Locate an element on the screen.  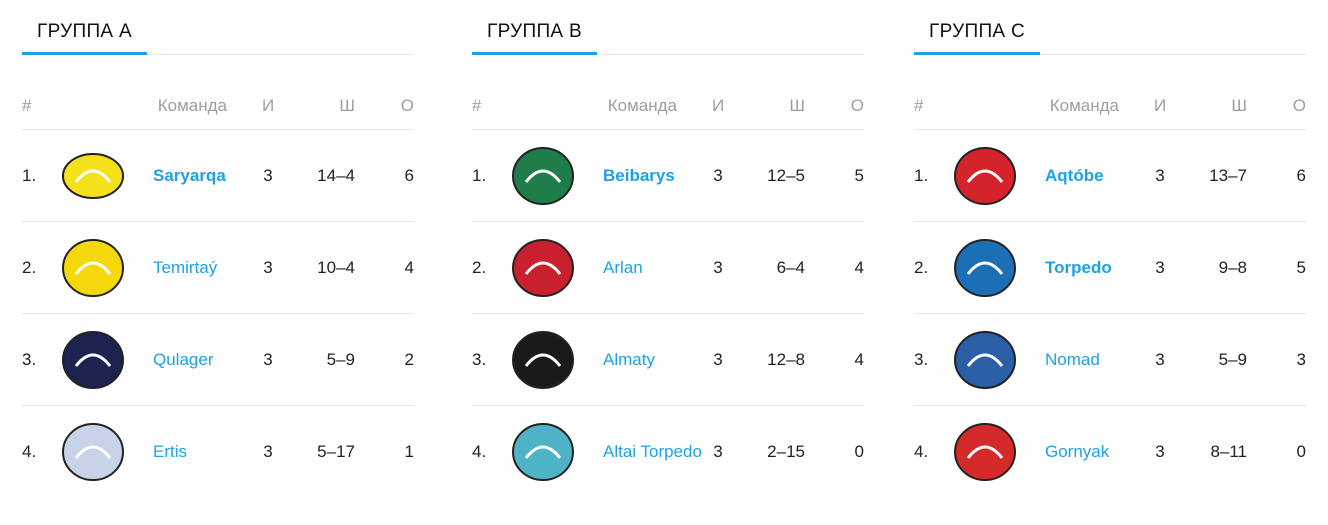
goals: 12–5 is located at coordinates (786, 175).